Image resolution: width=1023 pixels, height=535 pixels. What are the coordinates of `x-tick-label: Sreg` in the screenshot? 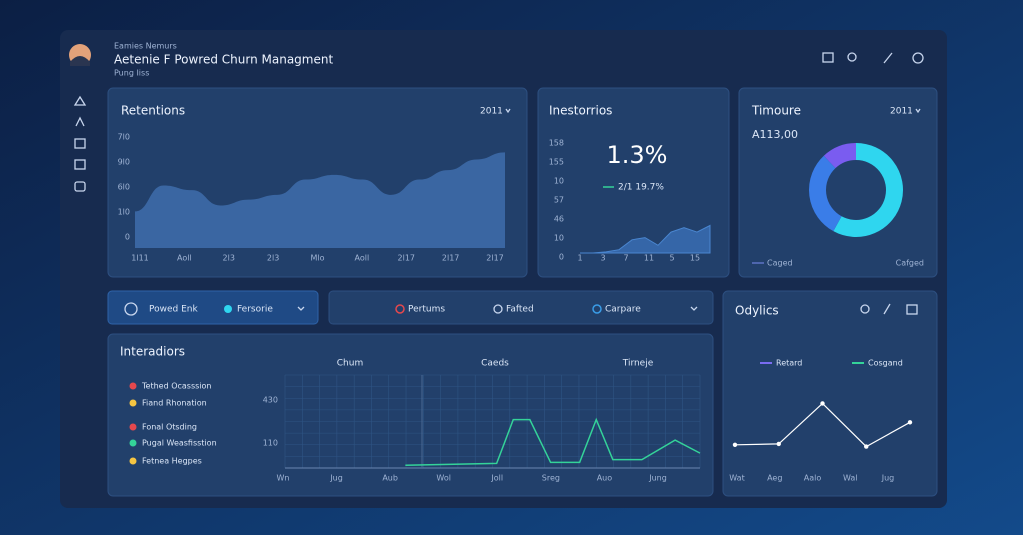 It's located at (551, 478).